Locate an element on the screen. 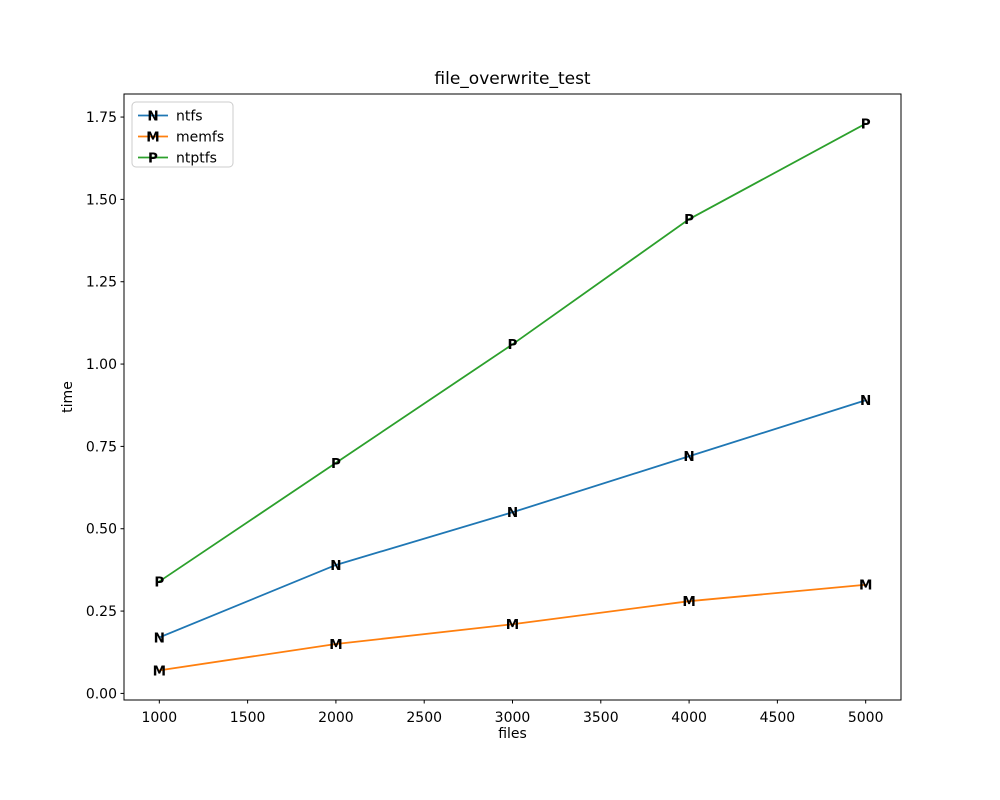  legend-marker-ntptfs: P is located at coordinates (153, 158).